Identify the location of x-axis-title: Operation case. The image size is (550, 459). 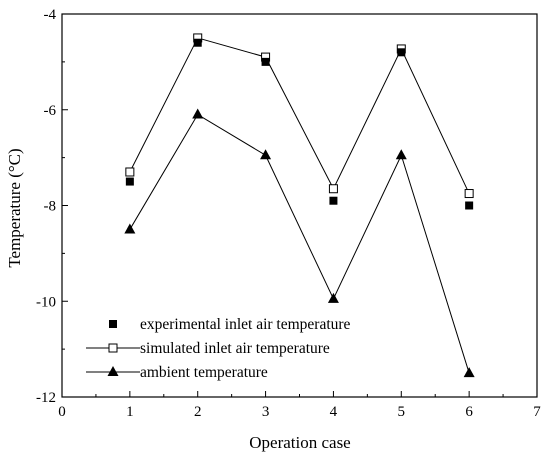
(299, 442).